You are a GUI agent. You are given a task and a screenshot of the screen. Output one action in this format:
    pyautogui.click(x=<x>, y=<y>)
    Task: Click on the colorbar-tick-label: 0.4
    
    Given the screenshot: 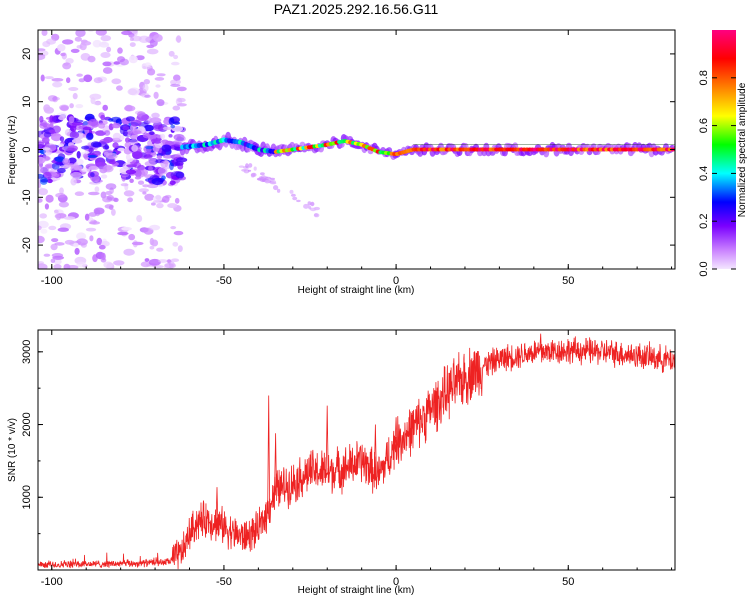 What is the action you would take?
    pyautogui.click(x=704, y=173)
    